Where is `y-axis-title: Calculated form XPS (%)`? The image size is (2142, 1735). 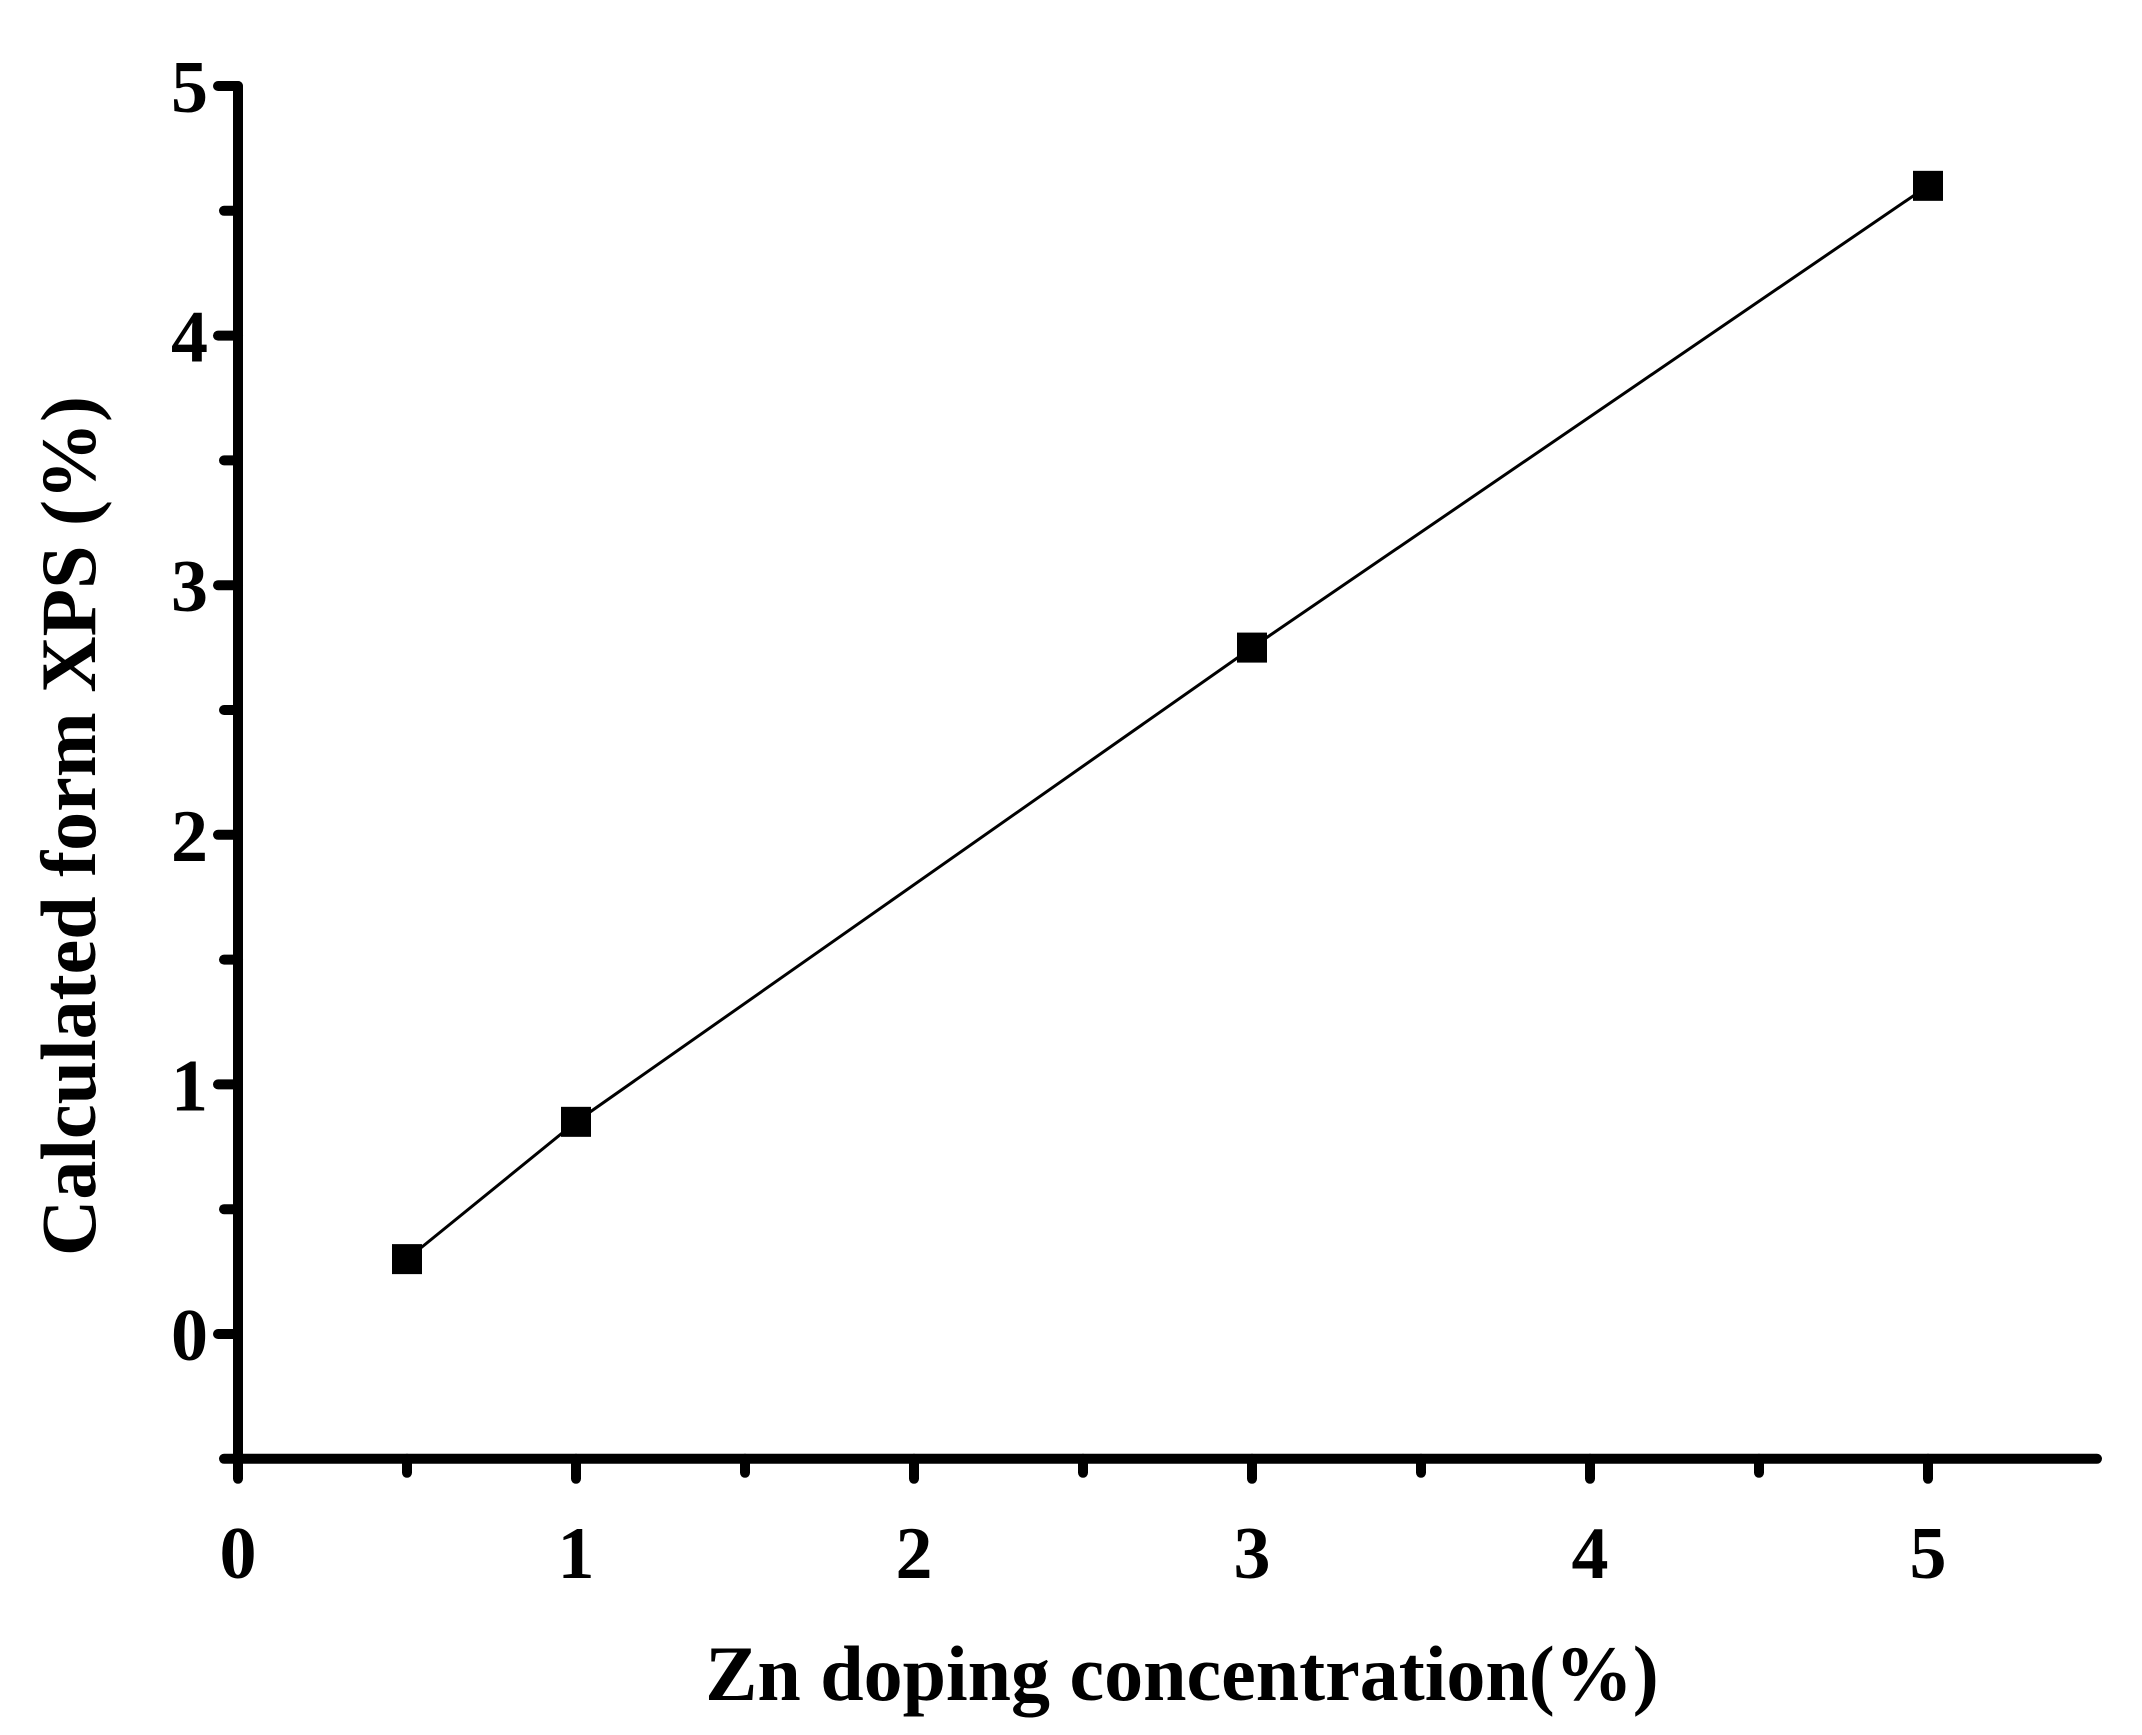
y-axis-title: Calculated form XPS (%) is located at coordinates (68, 826).